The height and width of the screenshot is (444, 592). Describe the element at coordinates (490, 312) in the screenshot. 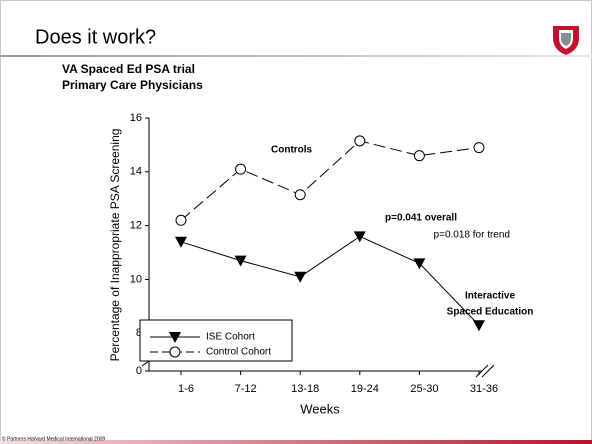

I see `annotation: Spaced Education` at that location.